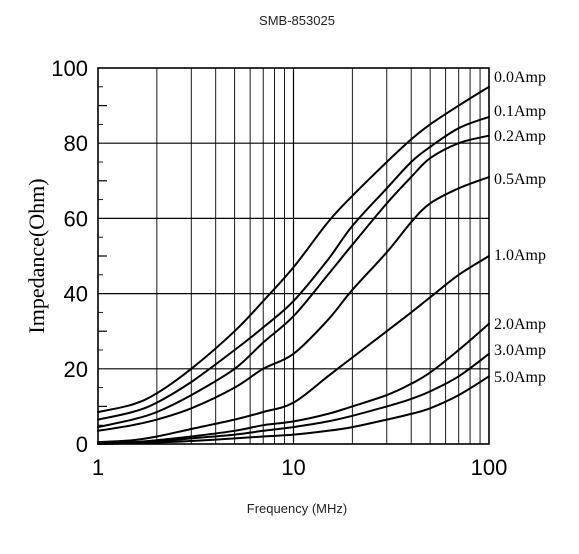 Image resolution: width=579 pixels, height=554 pixels. What do you see at coordinates (82, 444) in the screenshot?
I see `y-tick-label: 0` at bounding box center [82, 444].